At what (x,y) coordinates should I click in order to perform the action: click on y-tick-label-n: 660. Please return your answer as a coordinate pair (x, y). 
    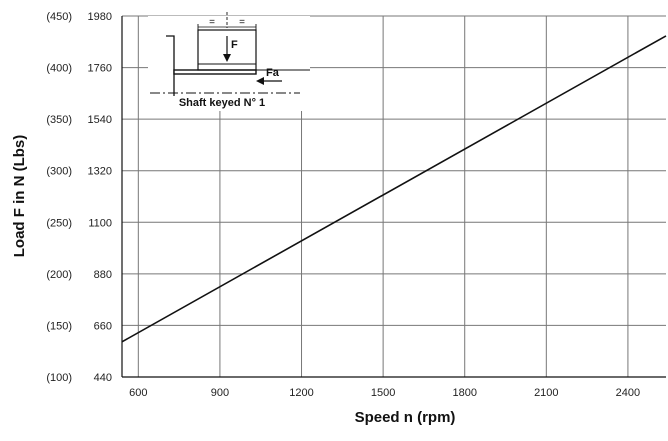
    Looking at the image, I should click on (103, 326).